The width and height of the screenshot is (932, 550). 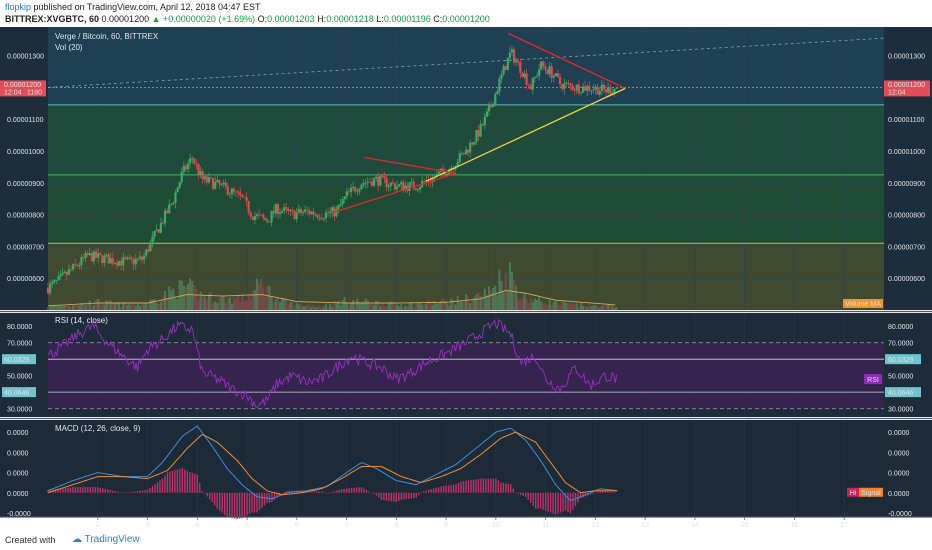 What do you see at coordinates (18, 7) in the screenshot?
I see `author-link: flopkip` at bounding box center [18, 7].